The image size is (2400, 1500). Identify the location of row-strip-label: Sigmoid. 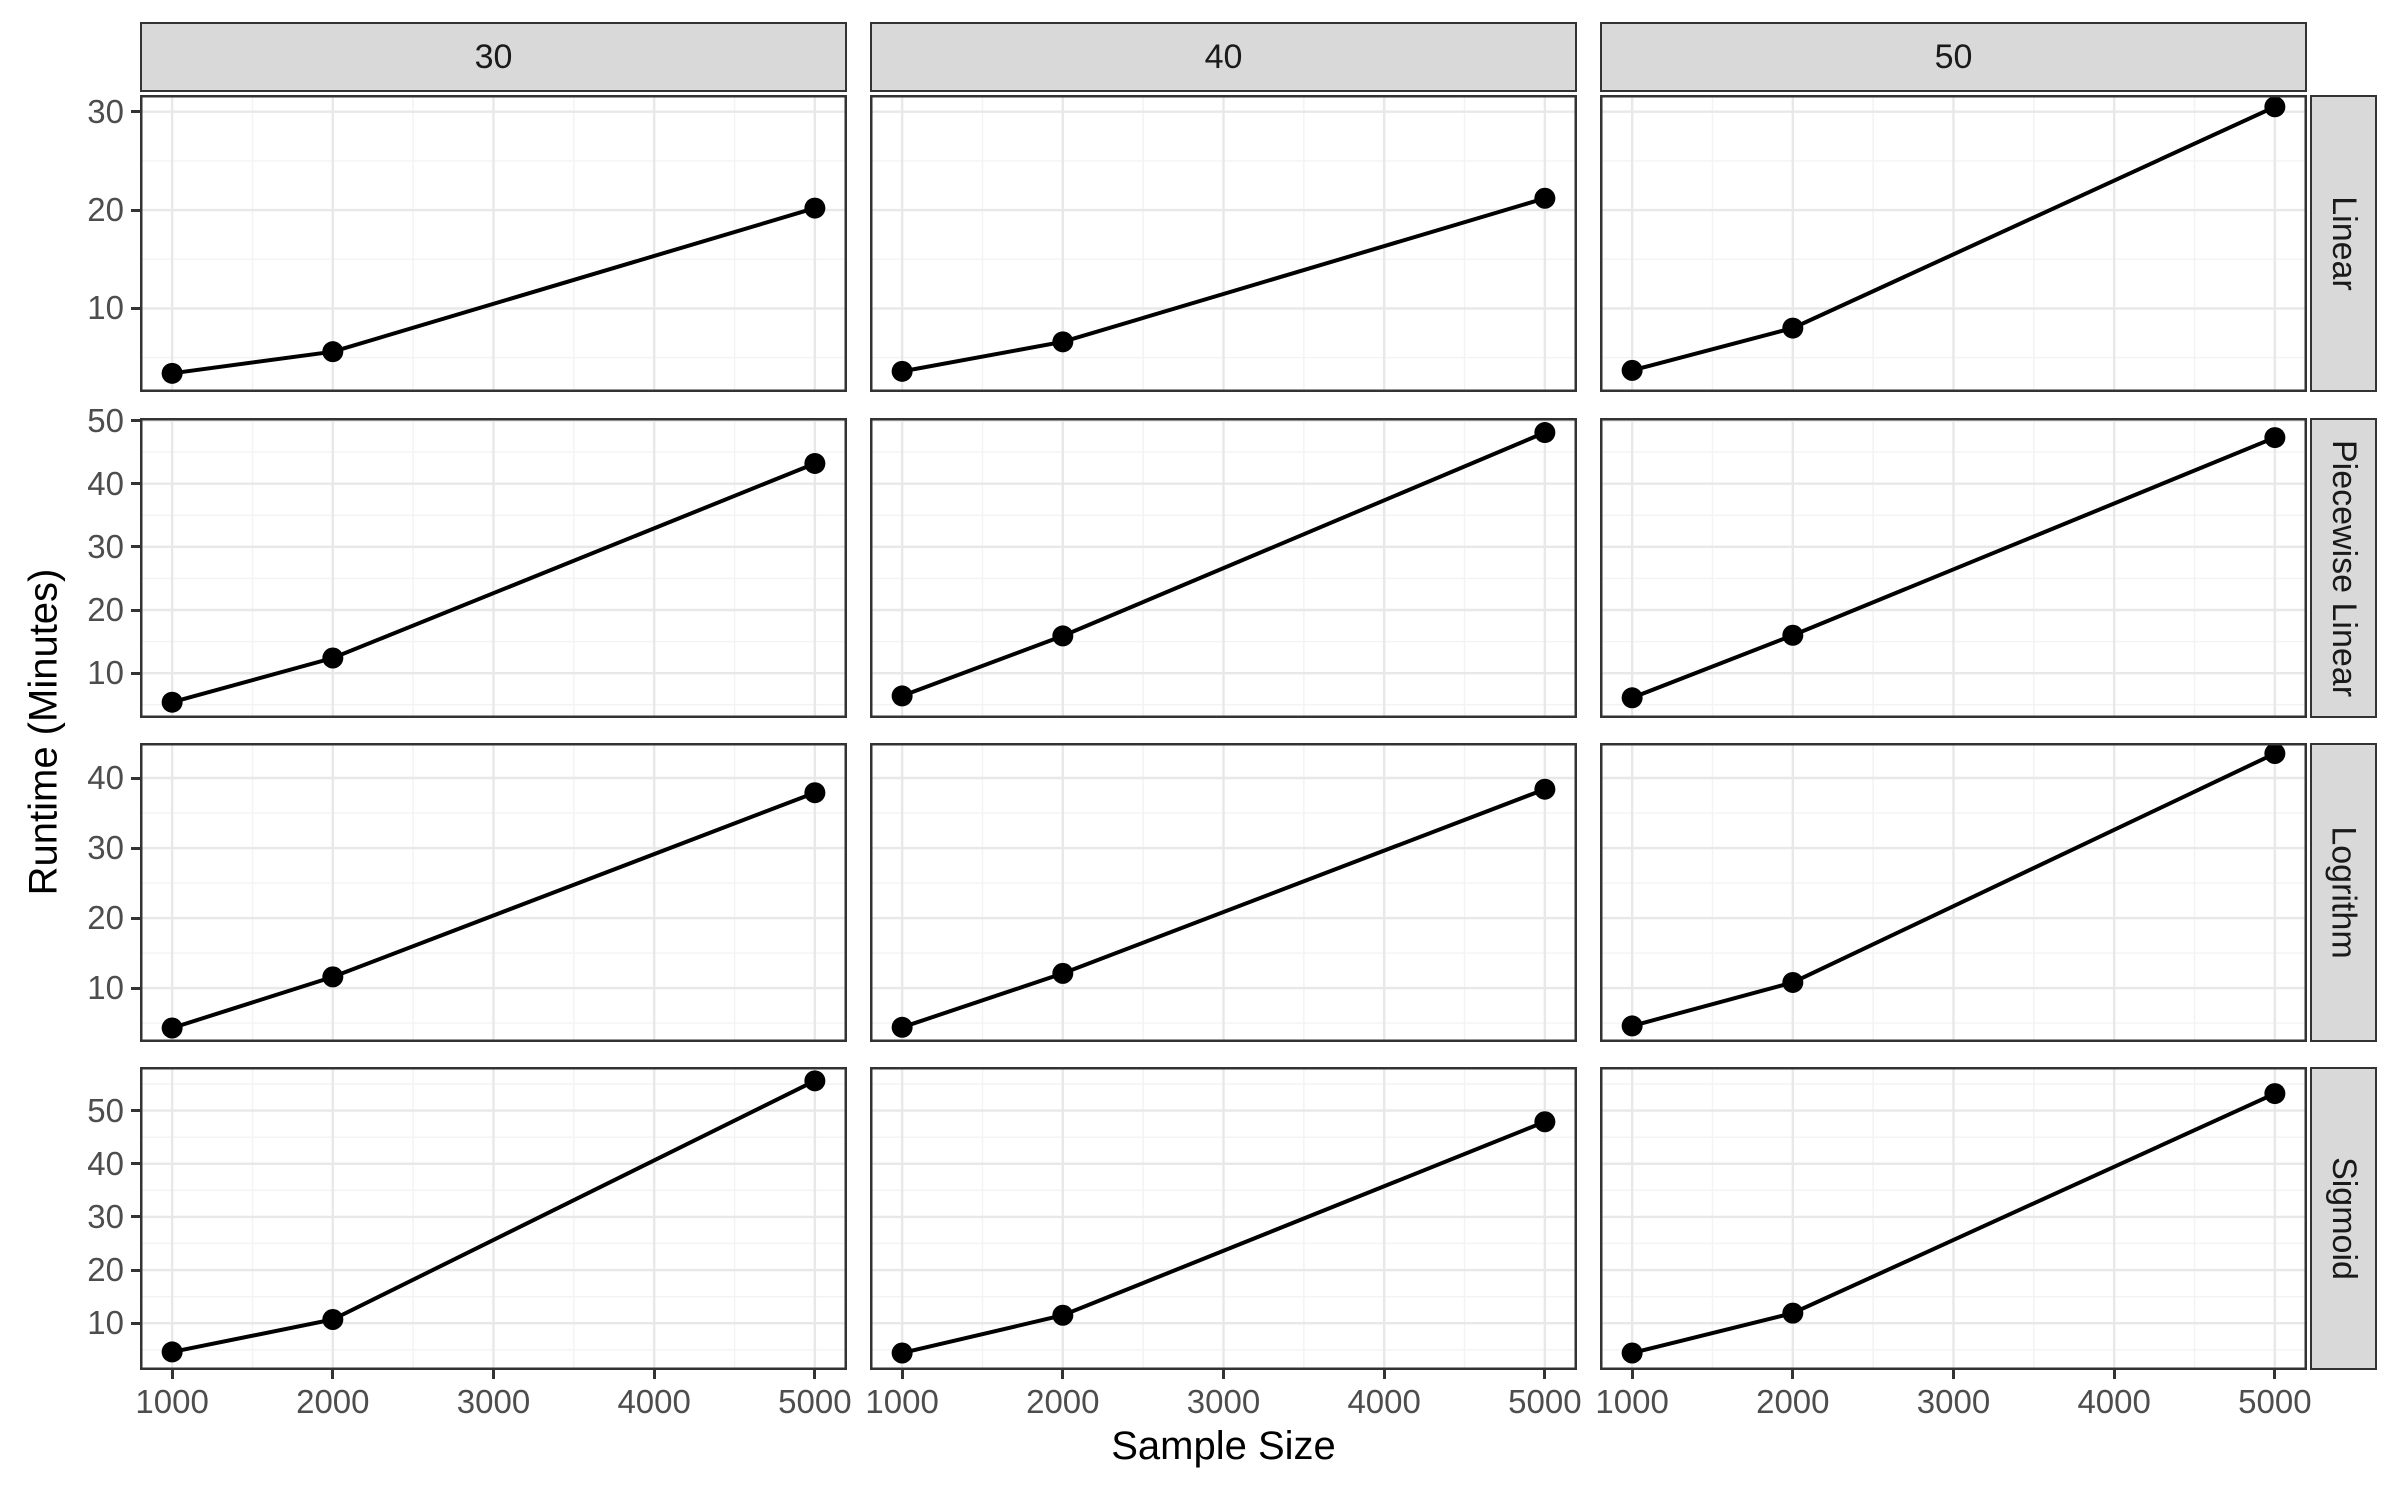
(2344, 1218).